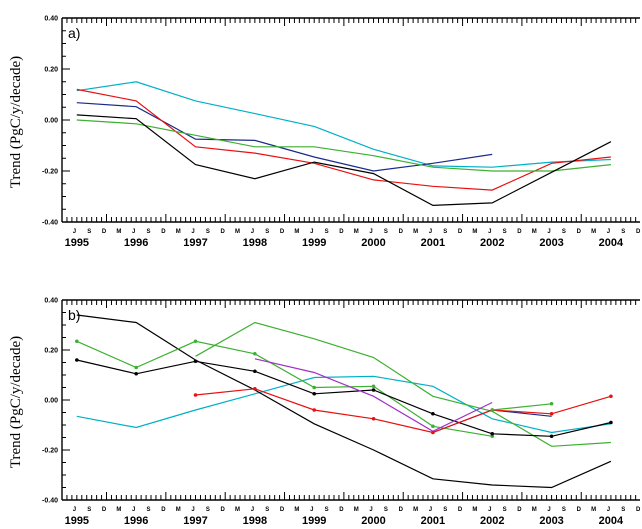 The height and width of the screenshot is (529, 642). What do you see at coordinates (16, 402) in the screenshot?
I see `y-axis-label: Trend (PgC/y/decade)` at bounding box center [16, 402].